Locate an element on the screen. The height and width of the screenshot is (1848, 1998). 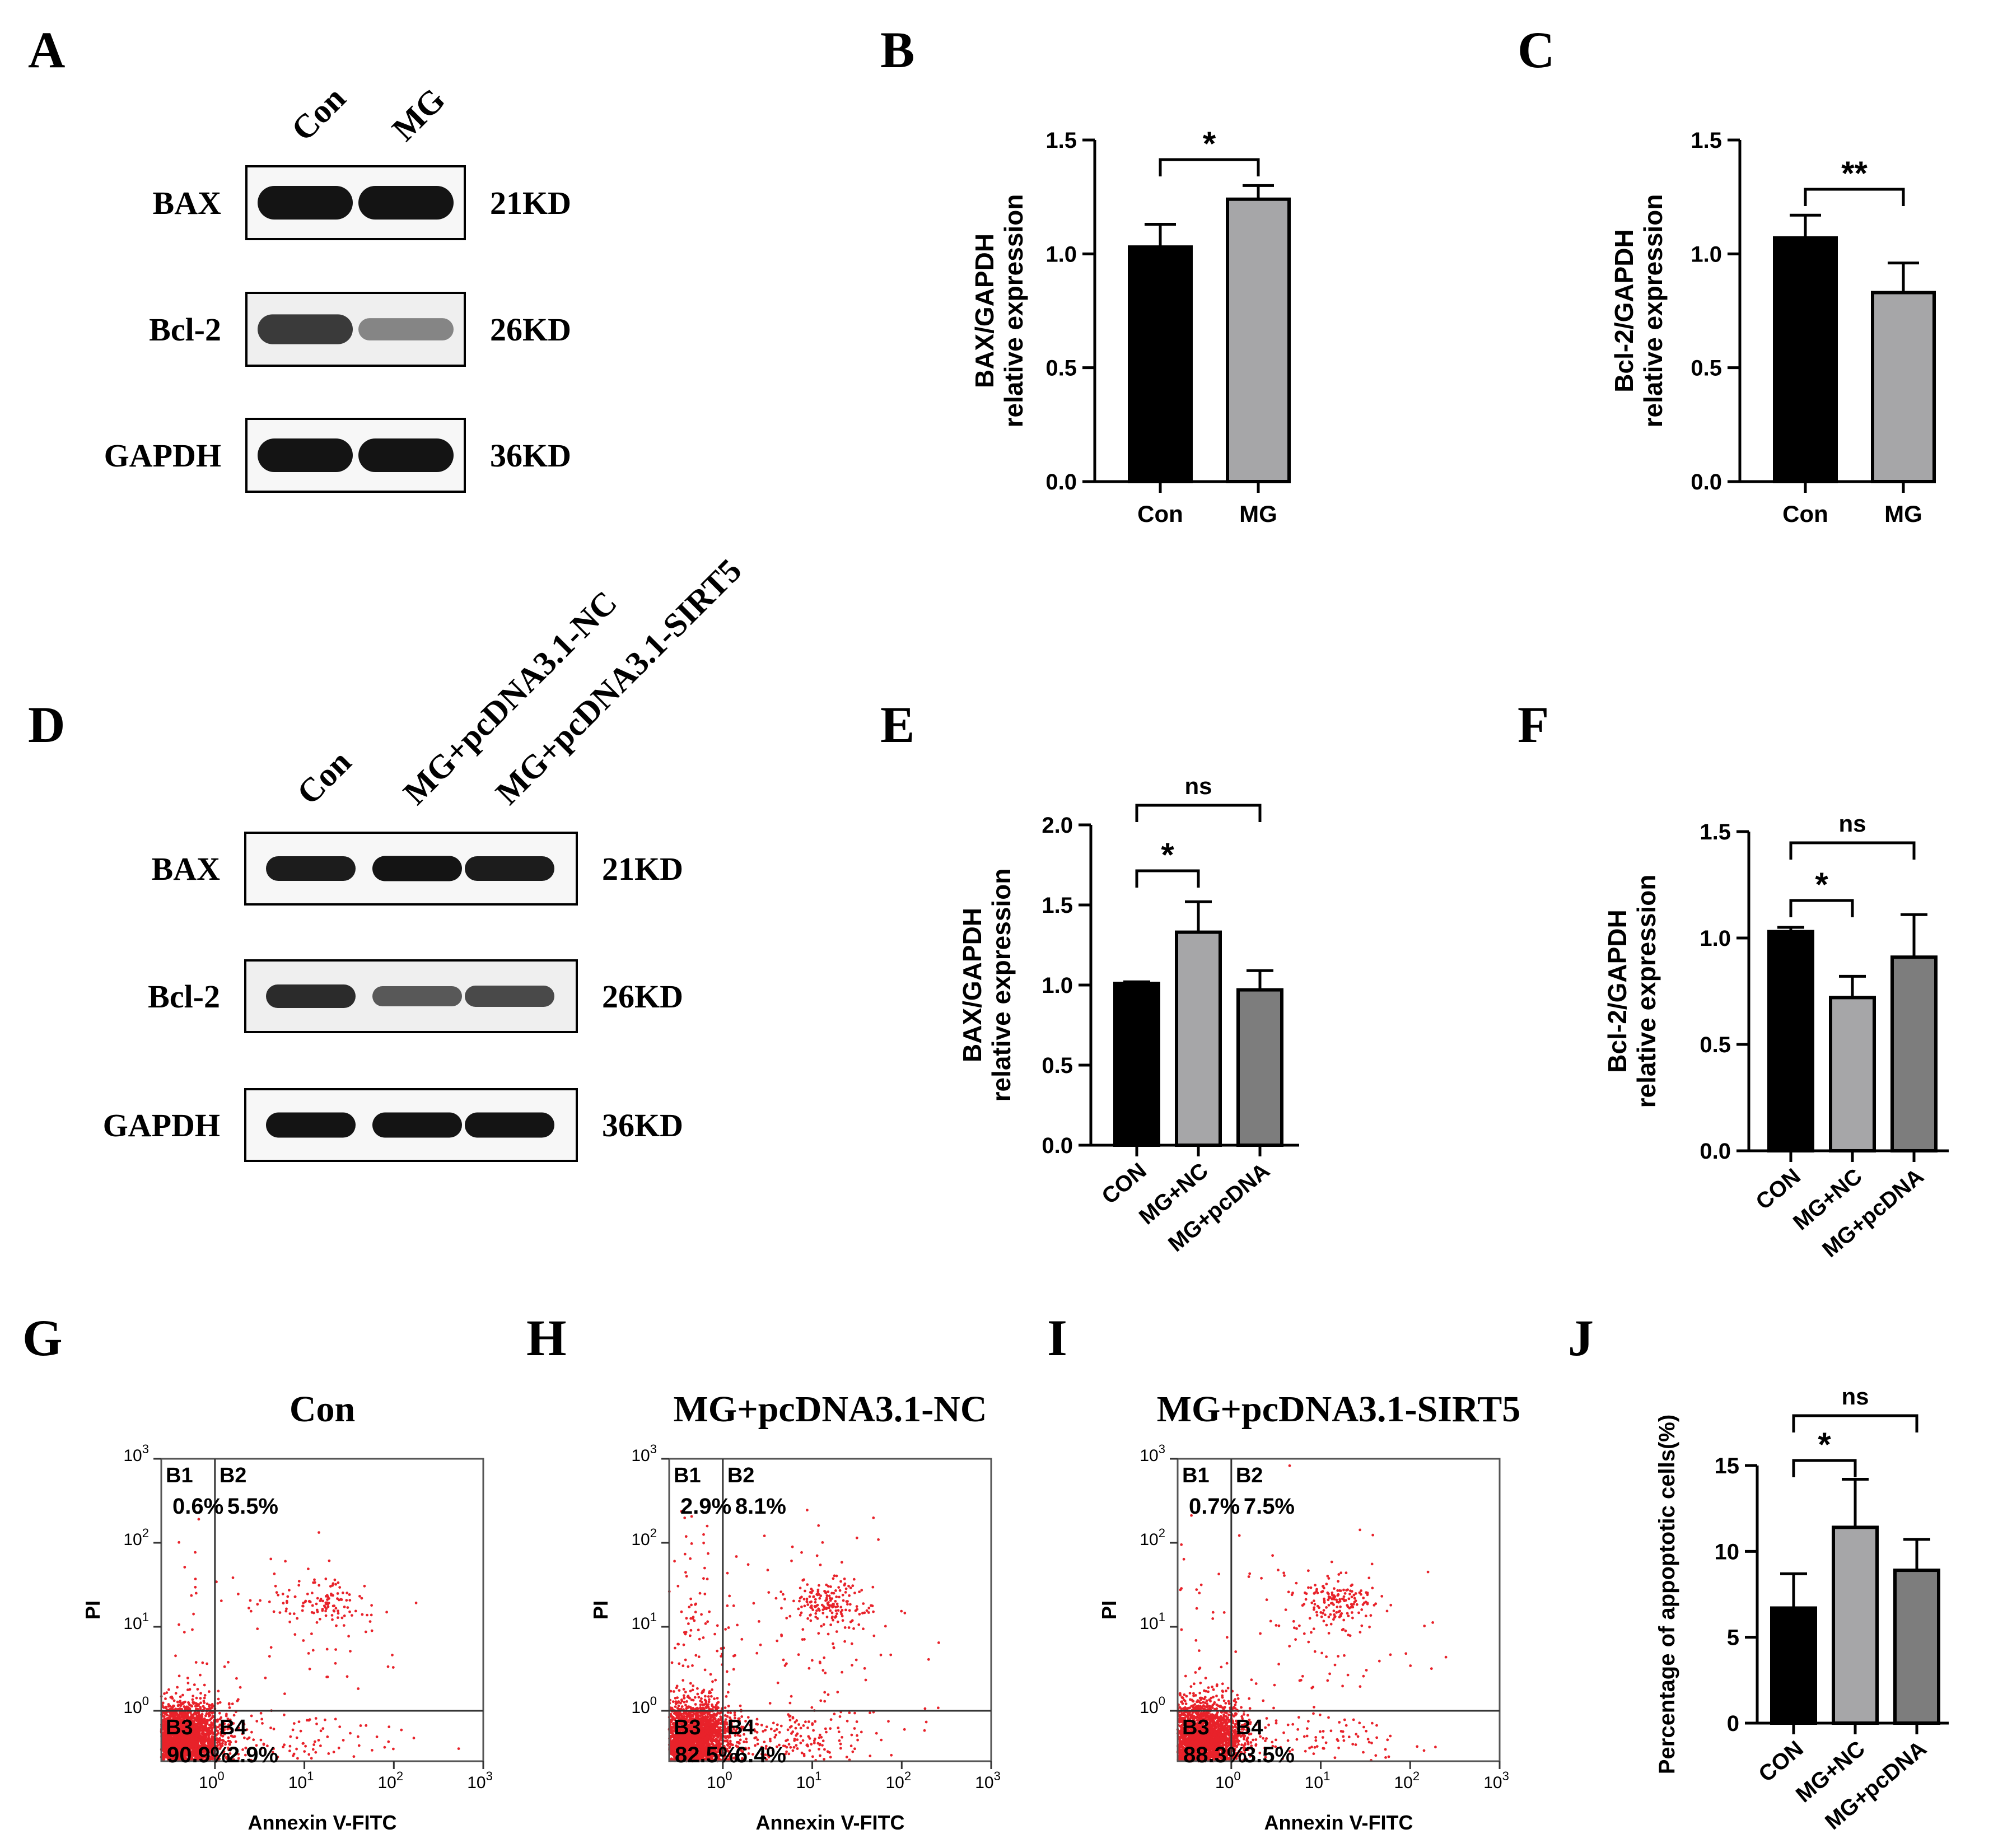
quadrant-label: B1 is located at coordinates (179, 1476).